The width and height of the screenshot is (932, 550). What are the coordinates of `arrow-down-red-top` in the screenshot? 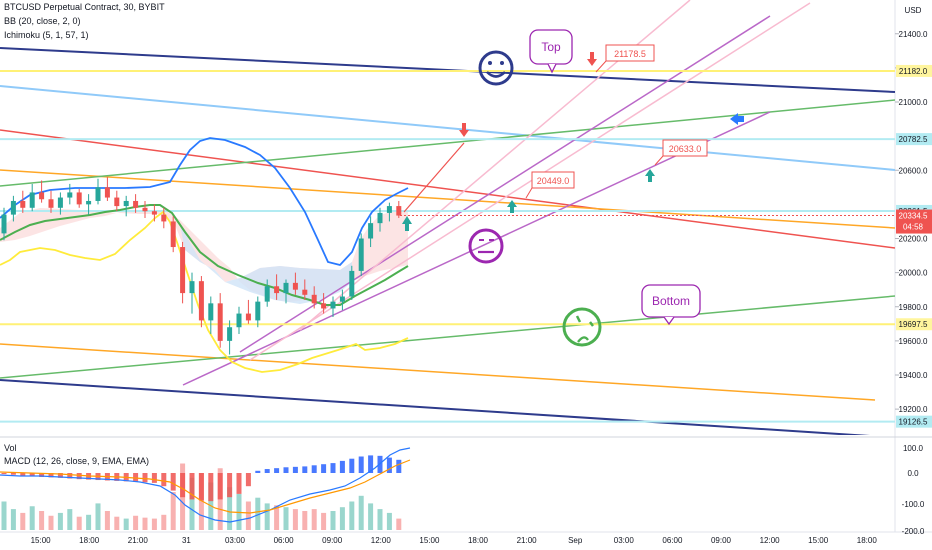 It's located at (592, 59).